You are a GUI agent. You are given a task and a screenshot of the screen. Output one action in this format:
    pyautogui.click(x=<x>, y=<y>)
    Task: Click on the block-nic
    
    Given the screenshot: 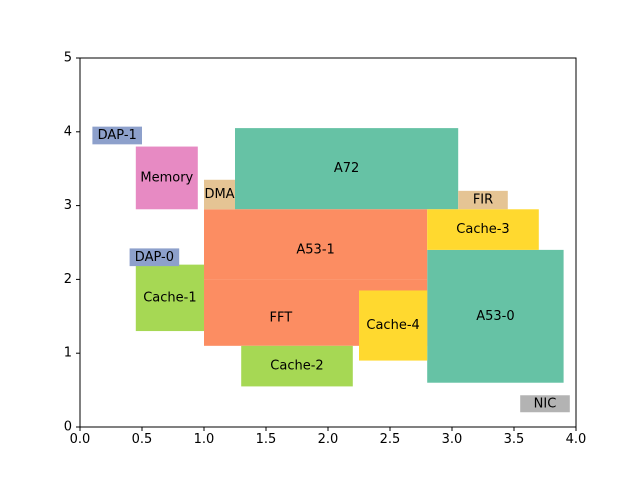 What is the action you would take?
    pyautogui.click(x=545, y=404)
    